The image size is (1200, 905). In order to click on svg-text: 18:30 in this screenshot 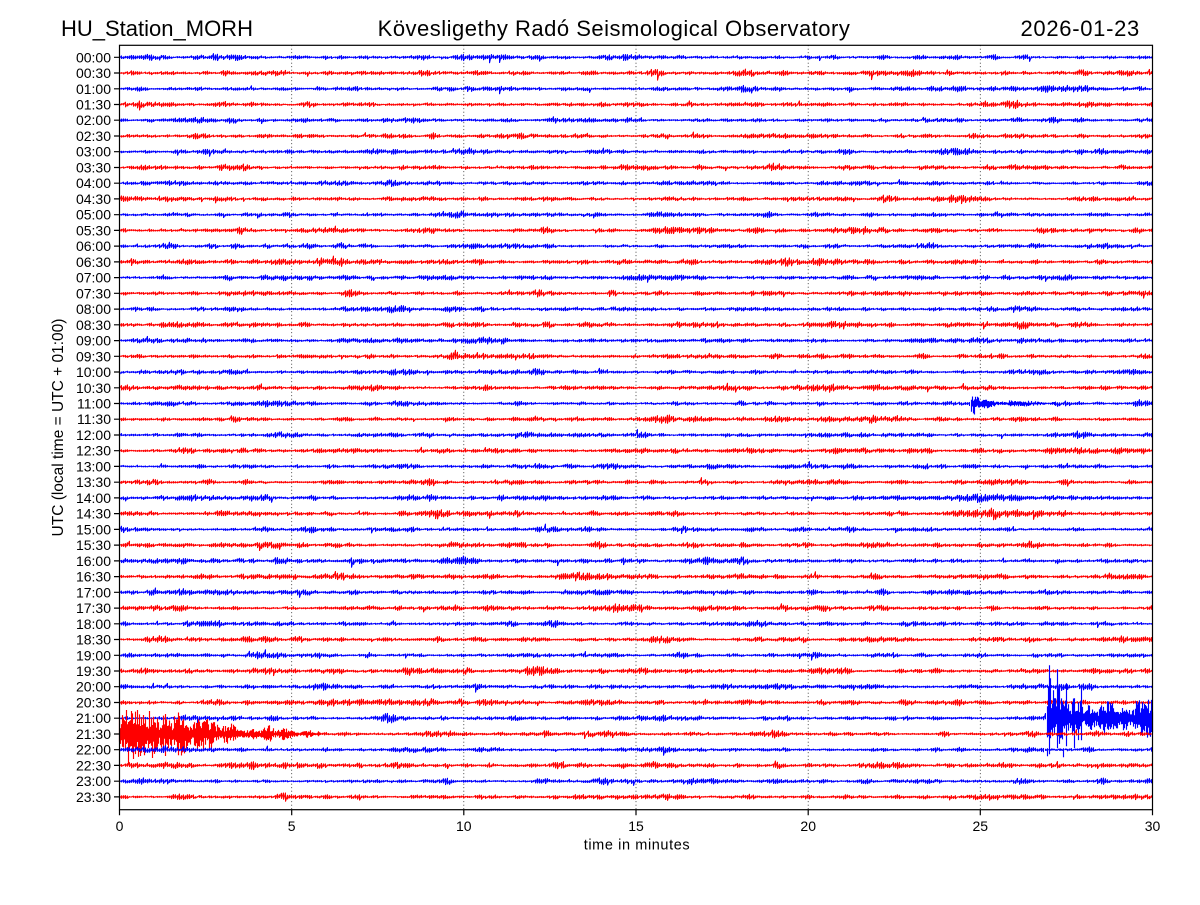, I will do `click(93, 640)`.